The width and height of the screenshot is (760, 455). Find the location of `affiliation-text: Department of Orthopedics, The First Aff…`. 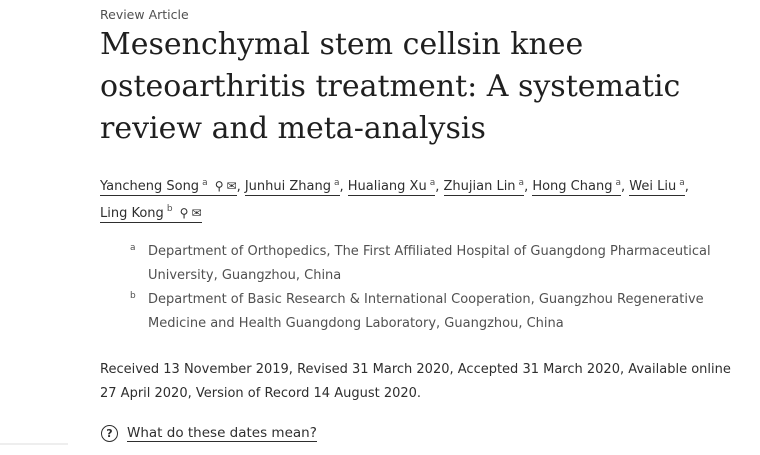

affiliation-text: Department of Orthopedics, The First Aff… is located at coordinates (429, 263).